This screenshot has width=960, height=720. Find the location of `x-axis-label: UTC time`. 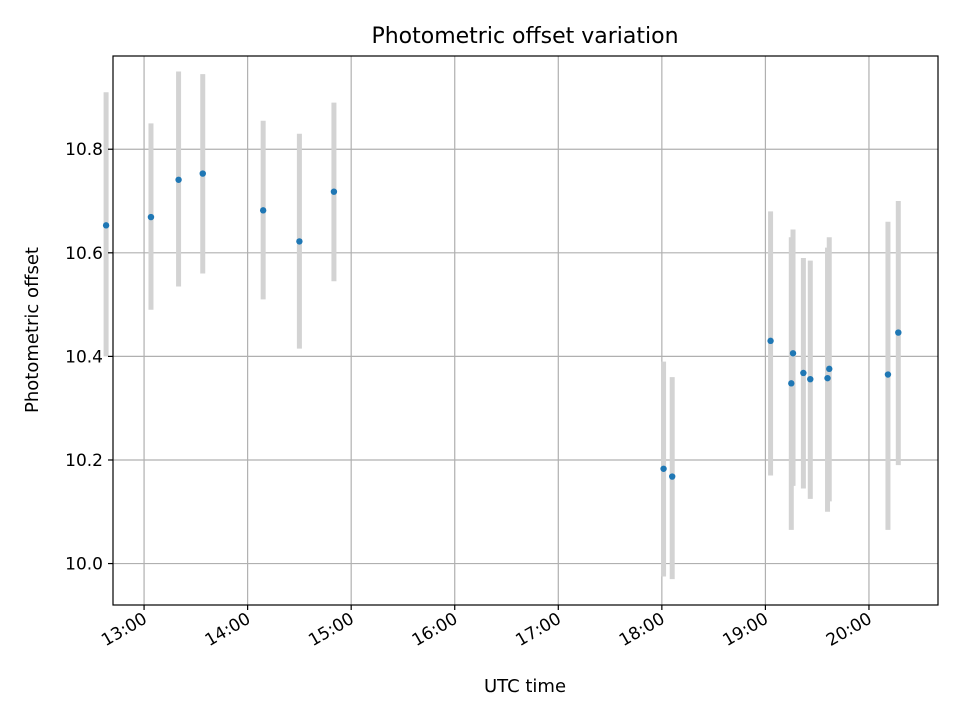

x-axis-label: UTC time is located at coordinates (525, 686).